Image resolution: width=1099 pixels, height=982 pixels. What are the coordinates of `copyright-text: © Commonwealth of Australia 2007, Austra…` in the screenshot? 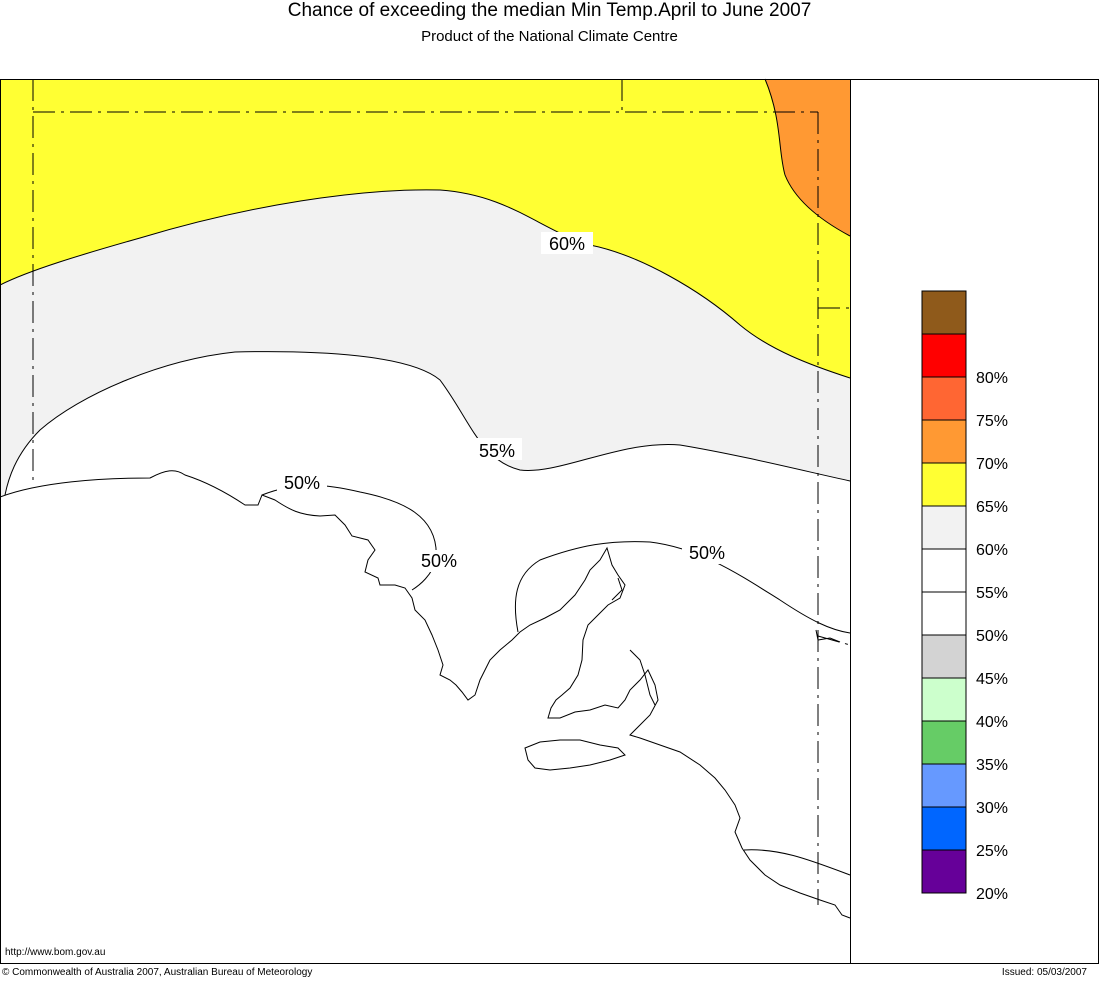 It's located at (157, 972).